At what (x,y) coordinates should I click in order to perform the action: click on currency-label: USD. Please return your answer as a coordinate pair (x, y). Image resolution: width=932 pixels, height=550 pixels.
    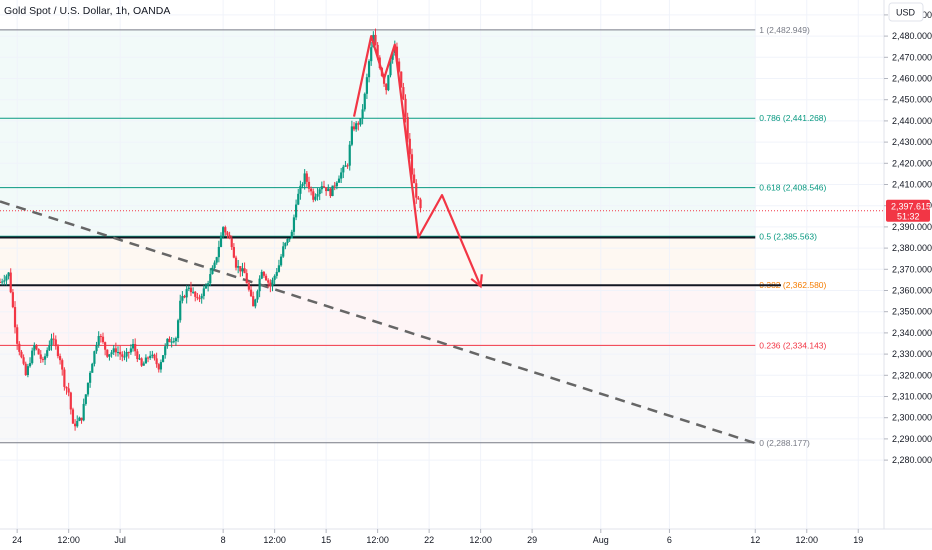
    Looking at the image, I should click on (906, 13).